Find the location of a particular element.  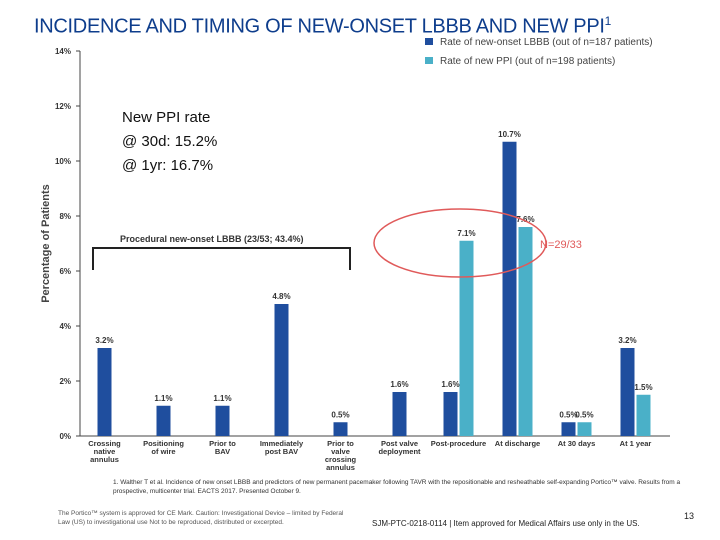

y-tick-label: 8% is located at coordinates (65, 216).